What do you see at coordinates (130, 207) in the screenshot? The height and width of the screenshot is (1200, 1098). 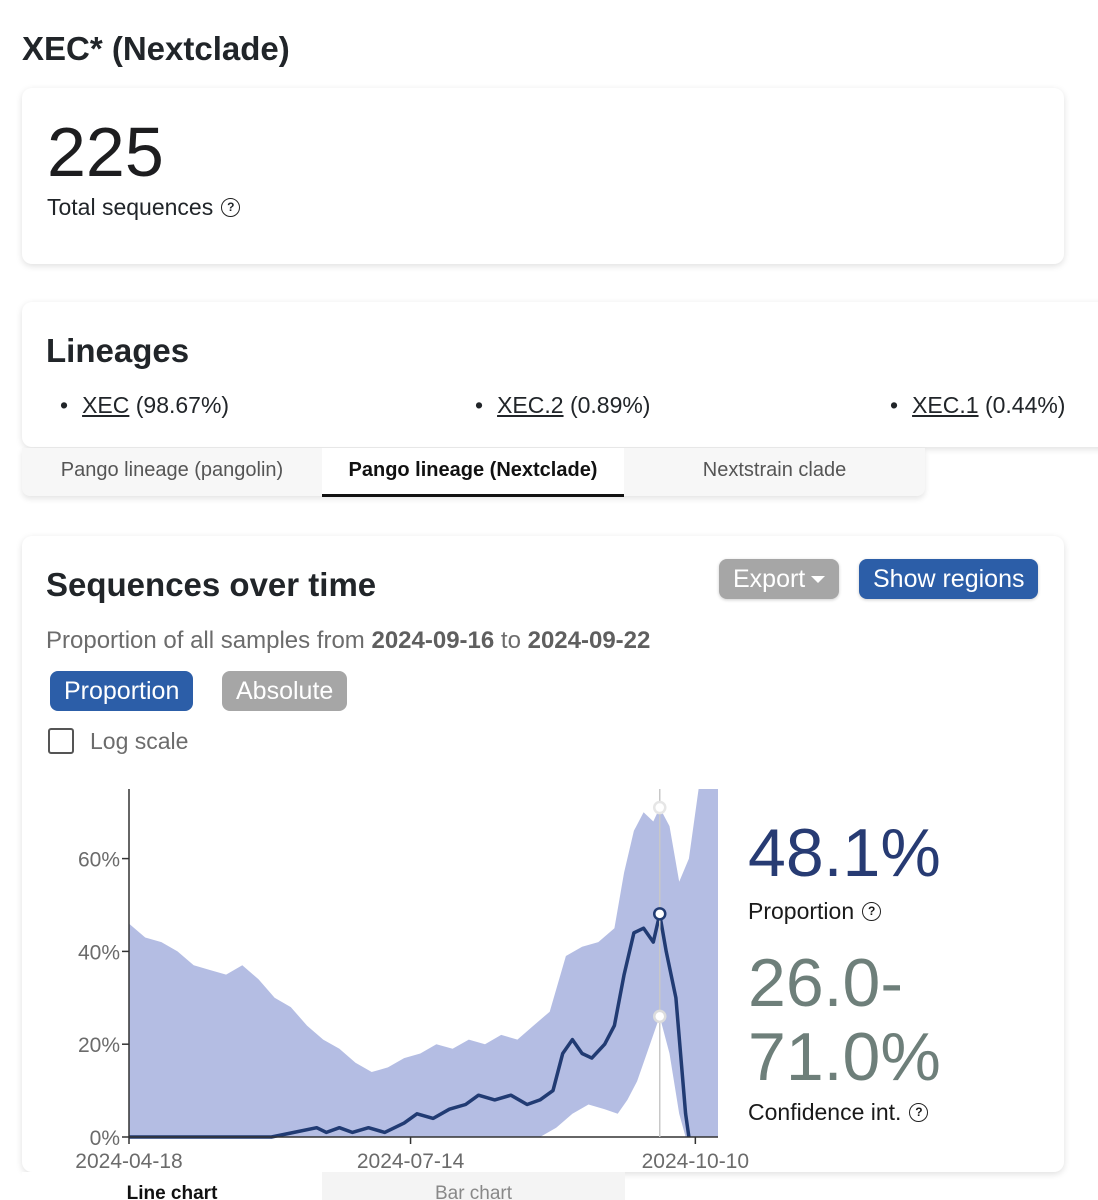 I see `total-sequences-label: Total sequences` at bounding box center [130, 207].